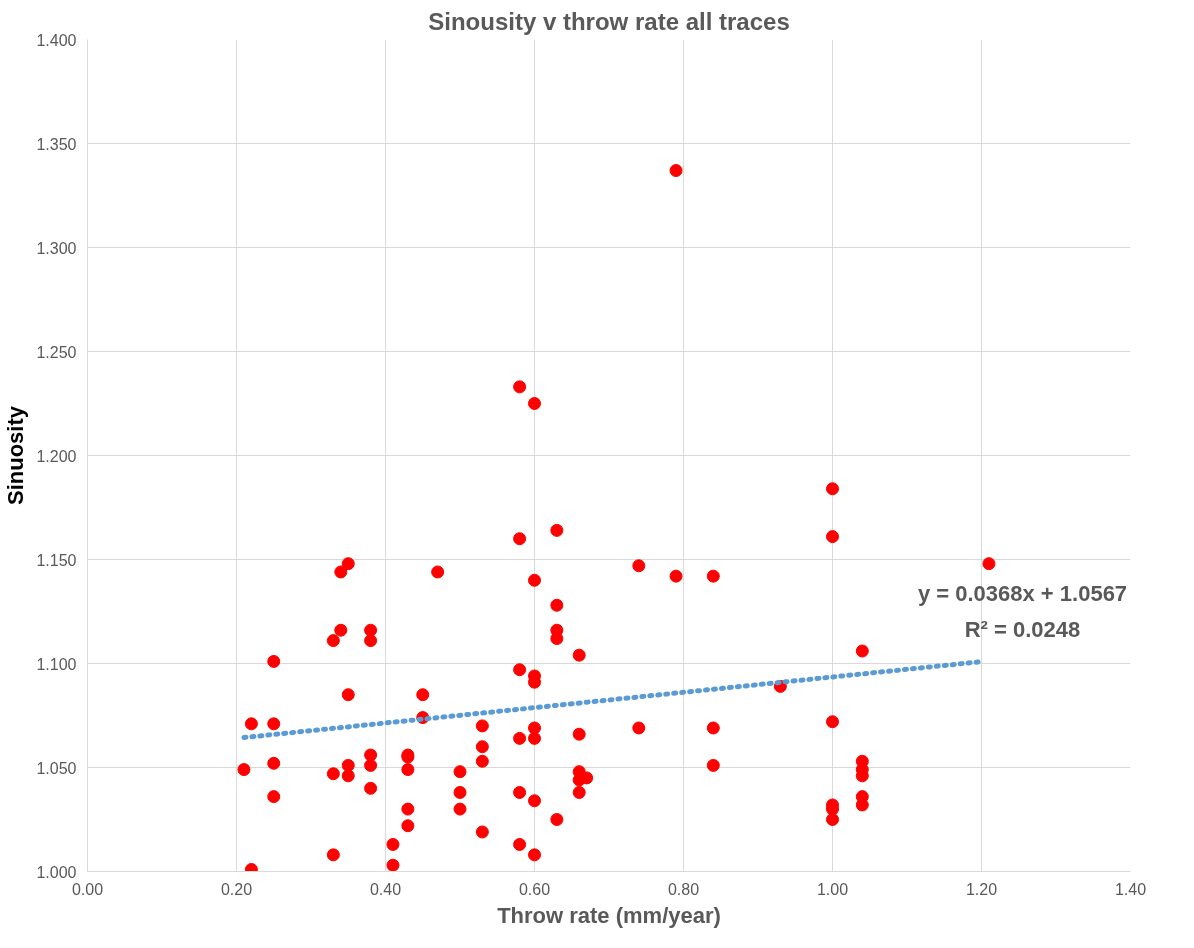  I want to click on x-tick-label: 1.20, so click(981, 889).